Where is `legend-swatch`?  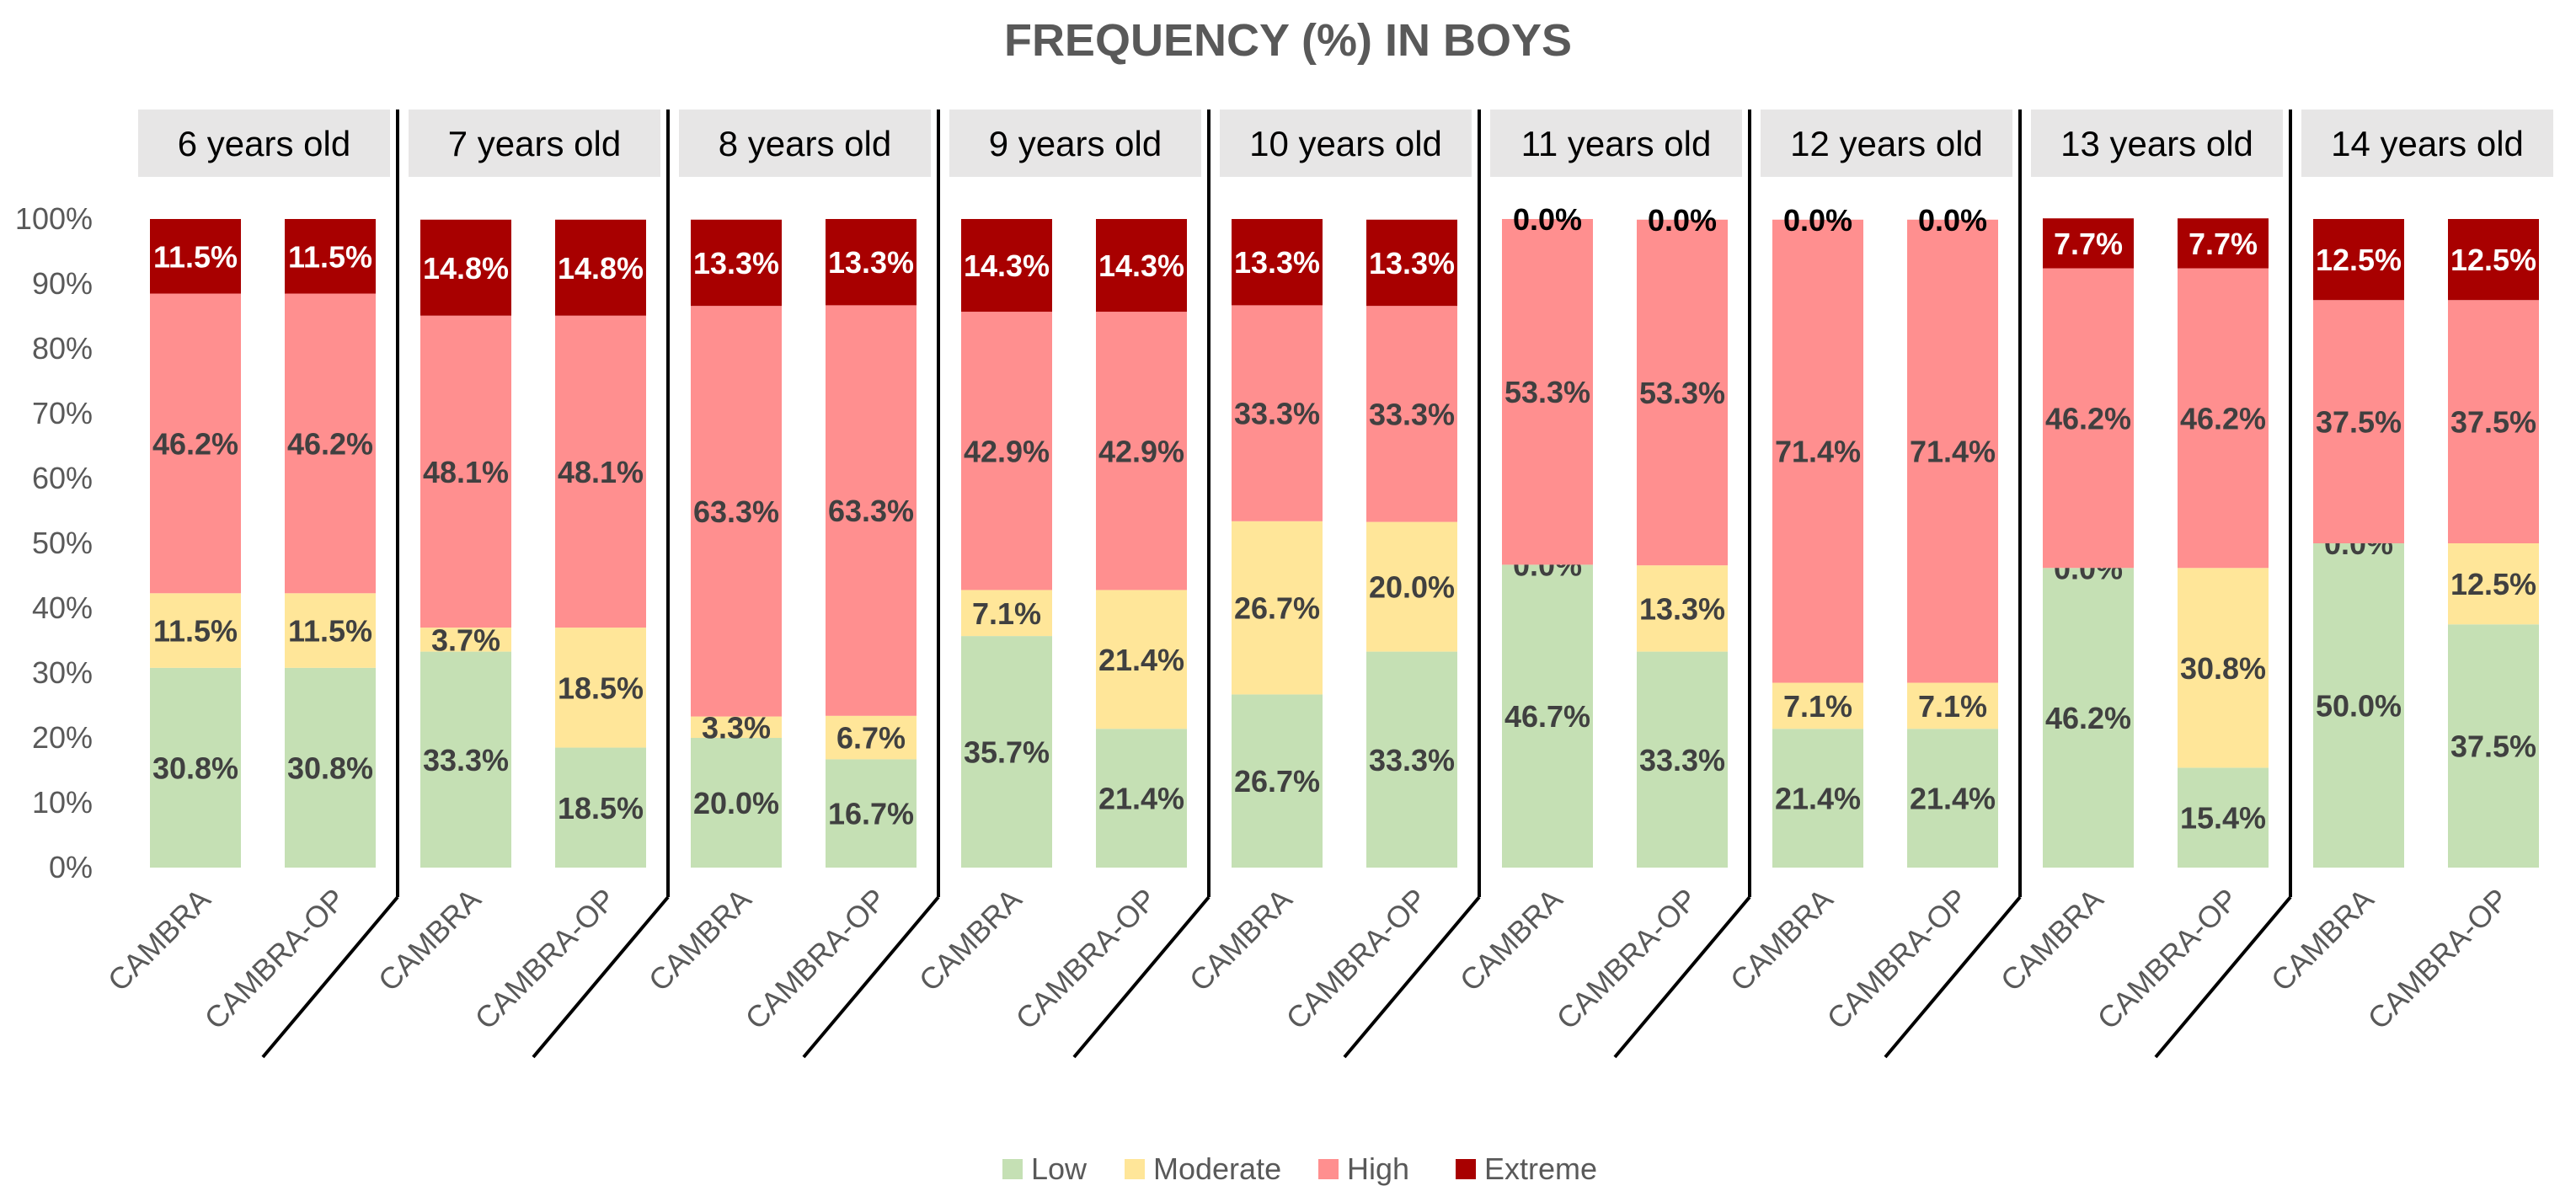 legend-swatch is located at coordinates (1135, 1169).